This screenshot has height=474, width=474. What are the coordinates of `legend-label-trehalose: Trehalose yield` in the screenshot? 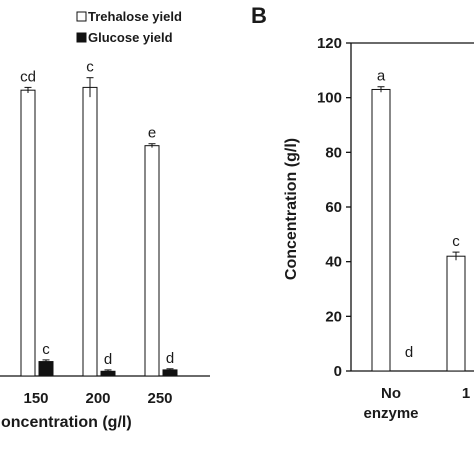 It's located at (135, 16).